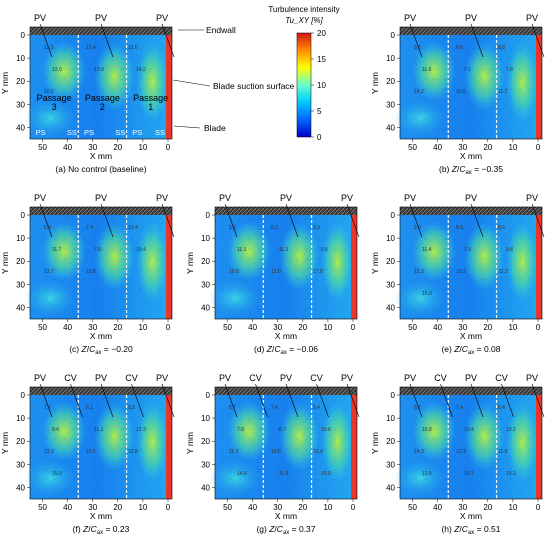 Image resolution: width=548 pixels, height=550 pixels. I want to click on colorbar-gradient, so click(304, 85).